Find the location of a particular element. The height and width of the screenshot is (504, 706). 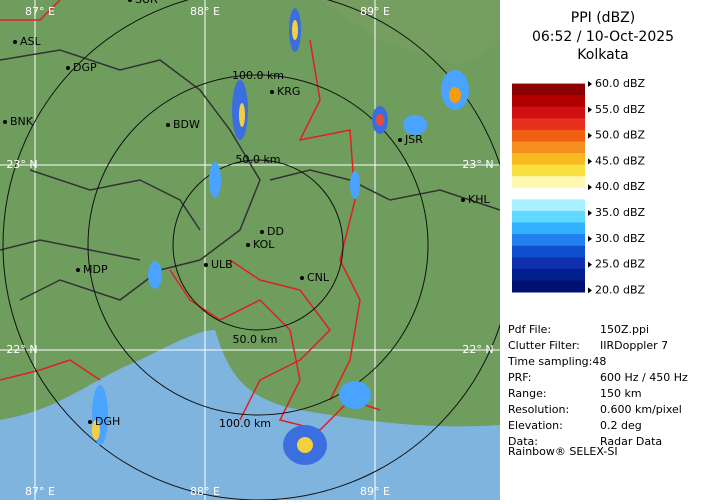

scale-label: 40.0 dBZ is located at coordinates (620, 186).